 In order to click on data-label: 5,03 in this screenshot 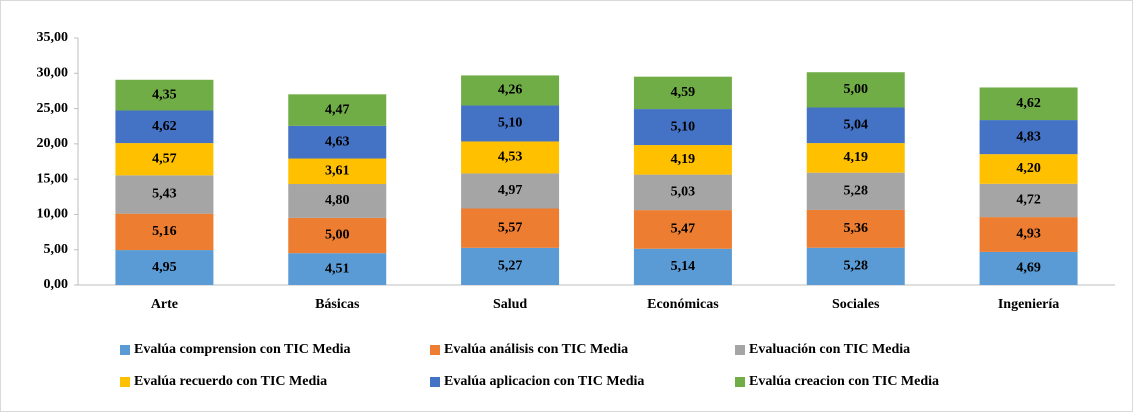, I will do `click(683, 192)`.